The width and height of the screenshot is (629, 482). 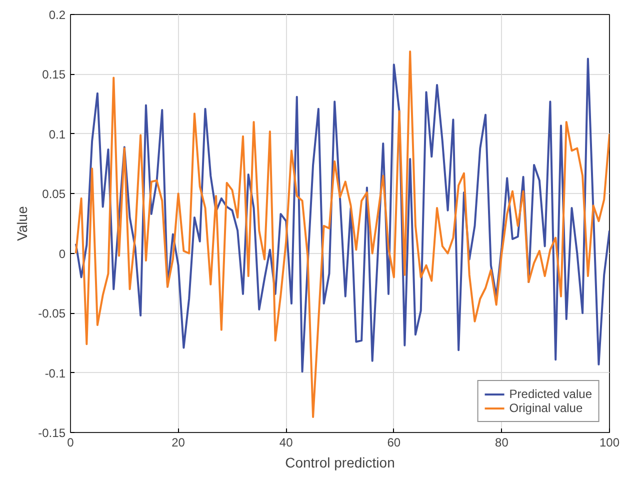 I want to click on x-tick-label: 20, so click(x=179, y=443).